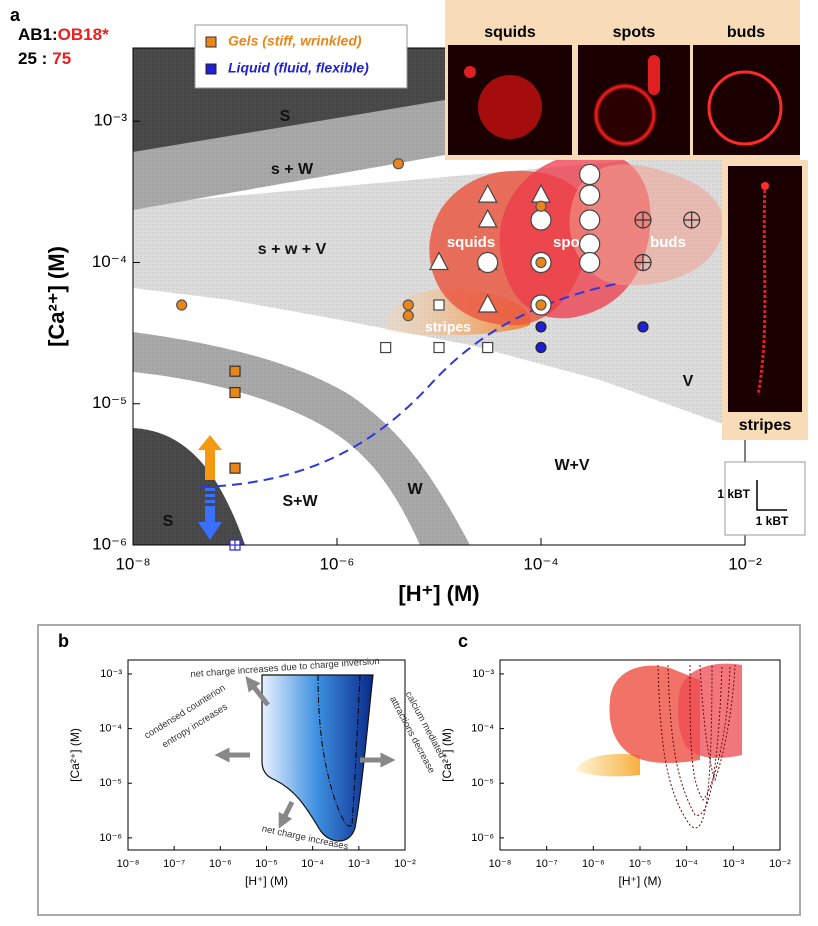 This screenshot has width=818, height=926. Describe the element at coordinates (765, 498) in the screenshot. I see `scale-bar` at that location.